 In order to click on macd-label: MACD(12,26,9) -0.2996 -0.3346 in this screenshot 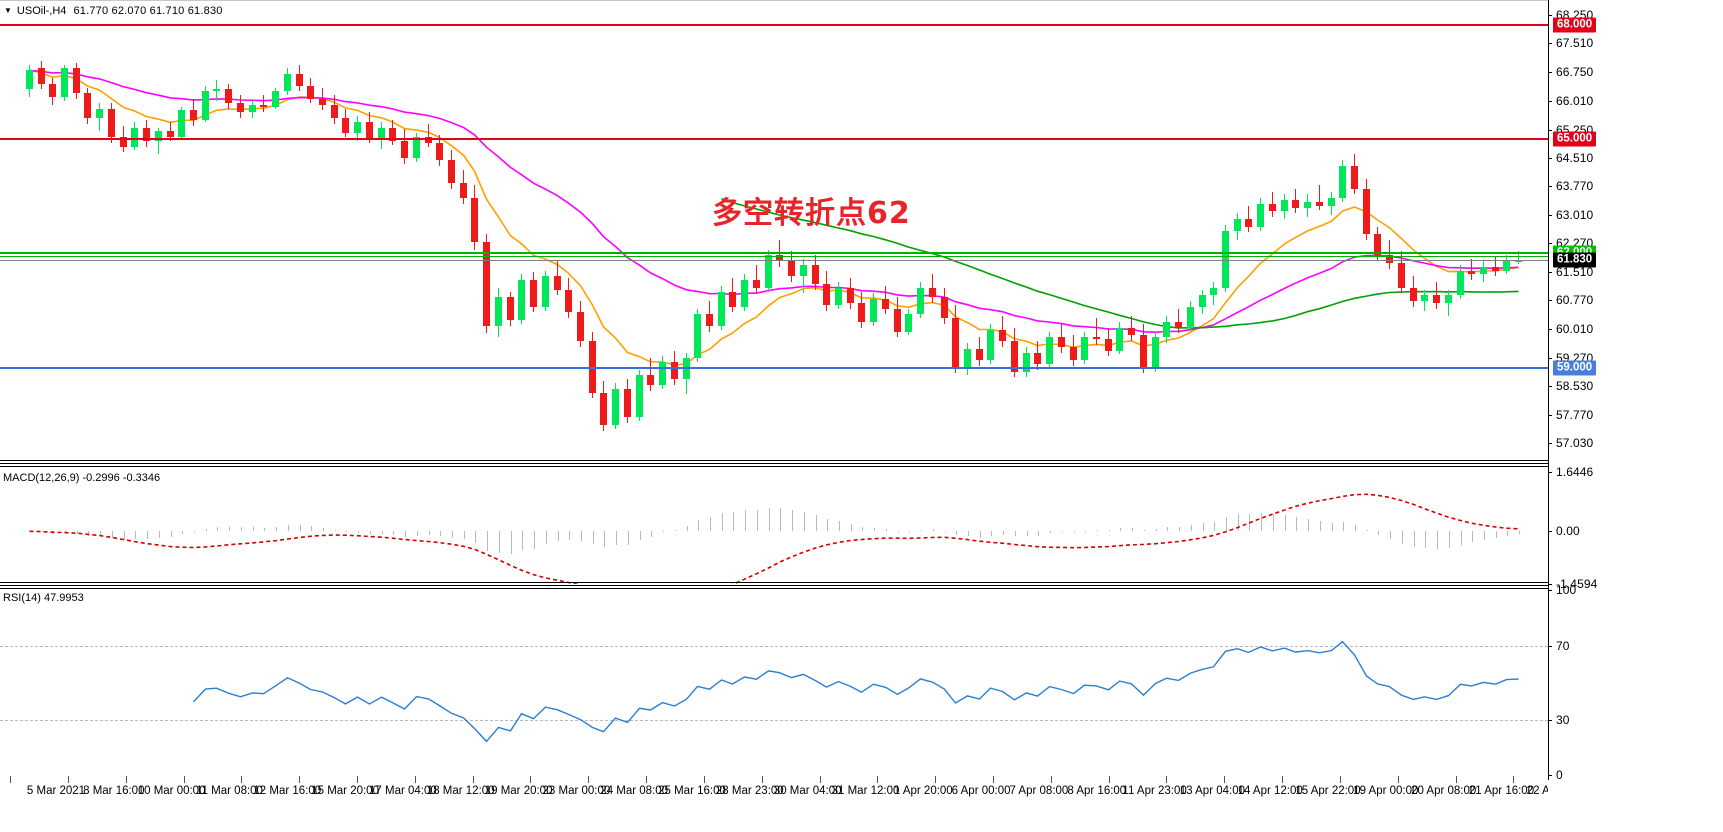, I will do `click(82, 478)`.